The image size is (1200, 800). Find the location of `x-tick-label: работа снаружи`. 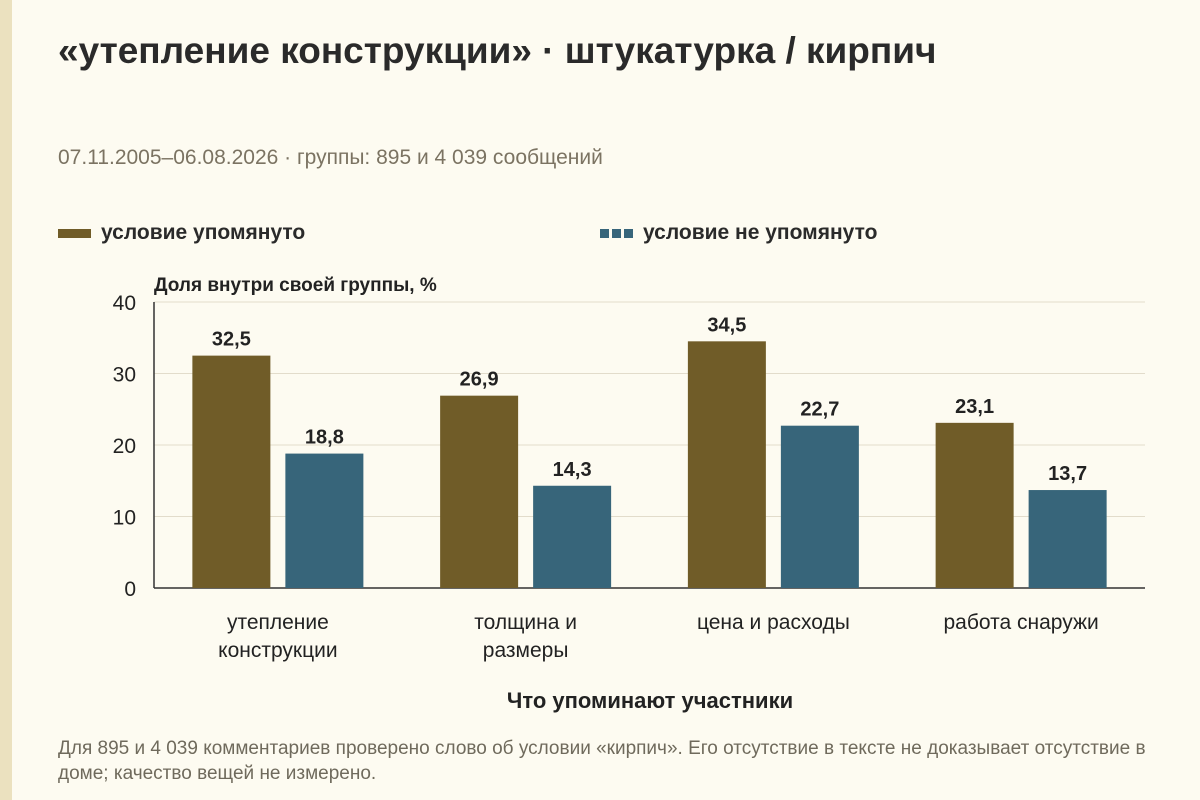

x-tick-label: работа снаружи is located at coordinates (1021, 622).